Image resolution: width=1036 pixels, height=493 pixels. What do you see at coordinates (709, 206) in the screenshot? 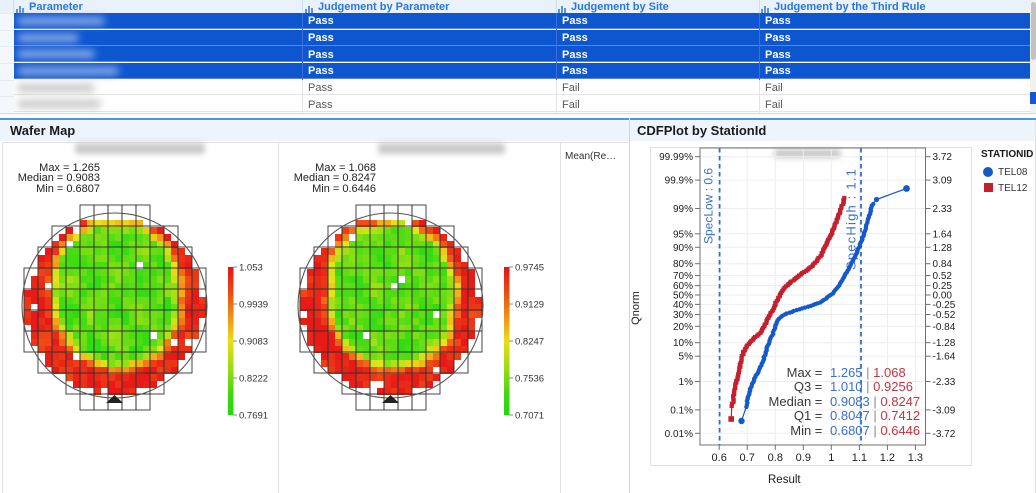
I see `svg-text: SpecLow : 0.6` at bounding box center [709, 206].